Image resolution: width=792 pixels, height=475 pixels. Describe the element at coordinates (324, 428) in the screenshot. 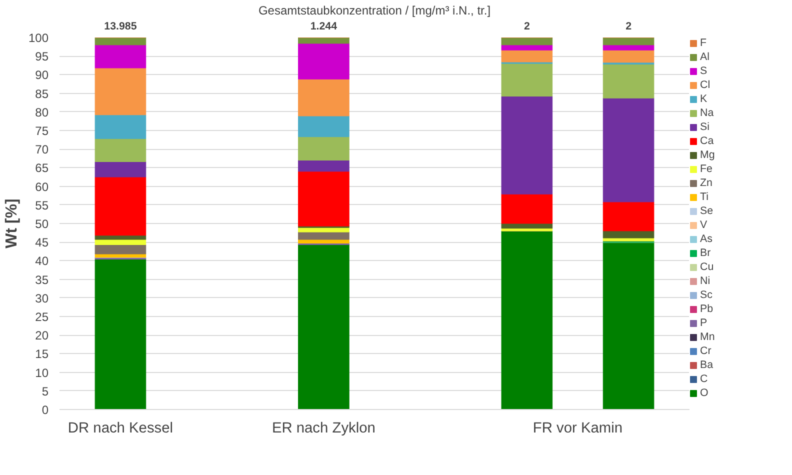

I see `x-tick-label: ER nach Zyklon` at that location.